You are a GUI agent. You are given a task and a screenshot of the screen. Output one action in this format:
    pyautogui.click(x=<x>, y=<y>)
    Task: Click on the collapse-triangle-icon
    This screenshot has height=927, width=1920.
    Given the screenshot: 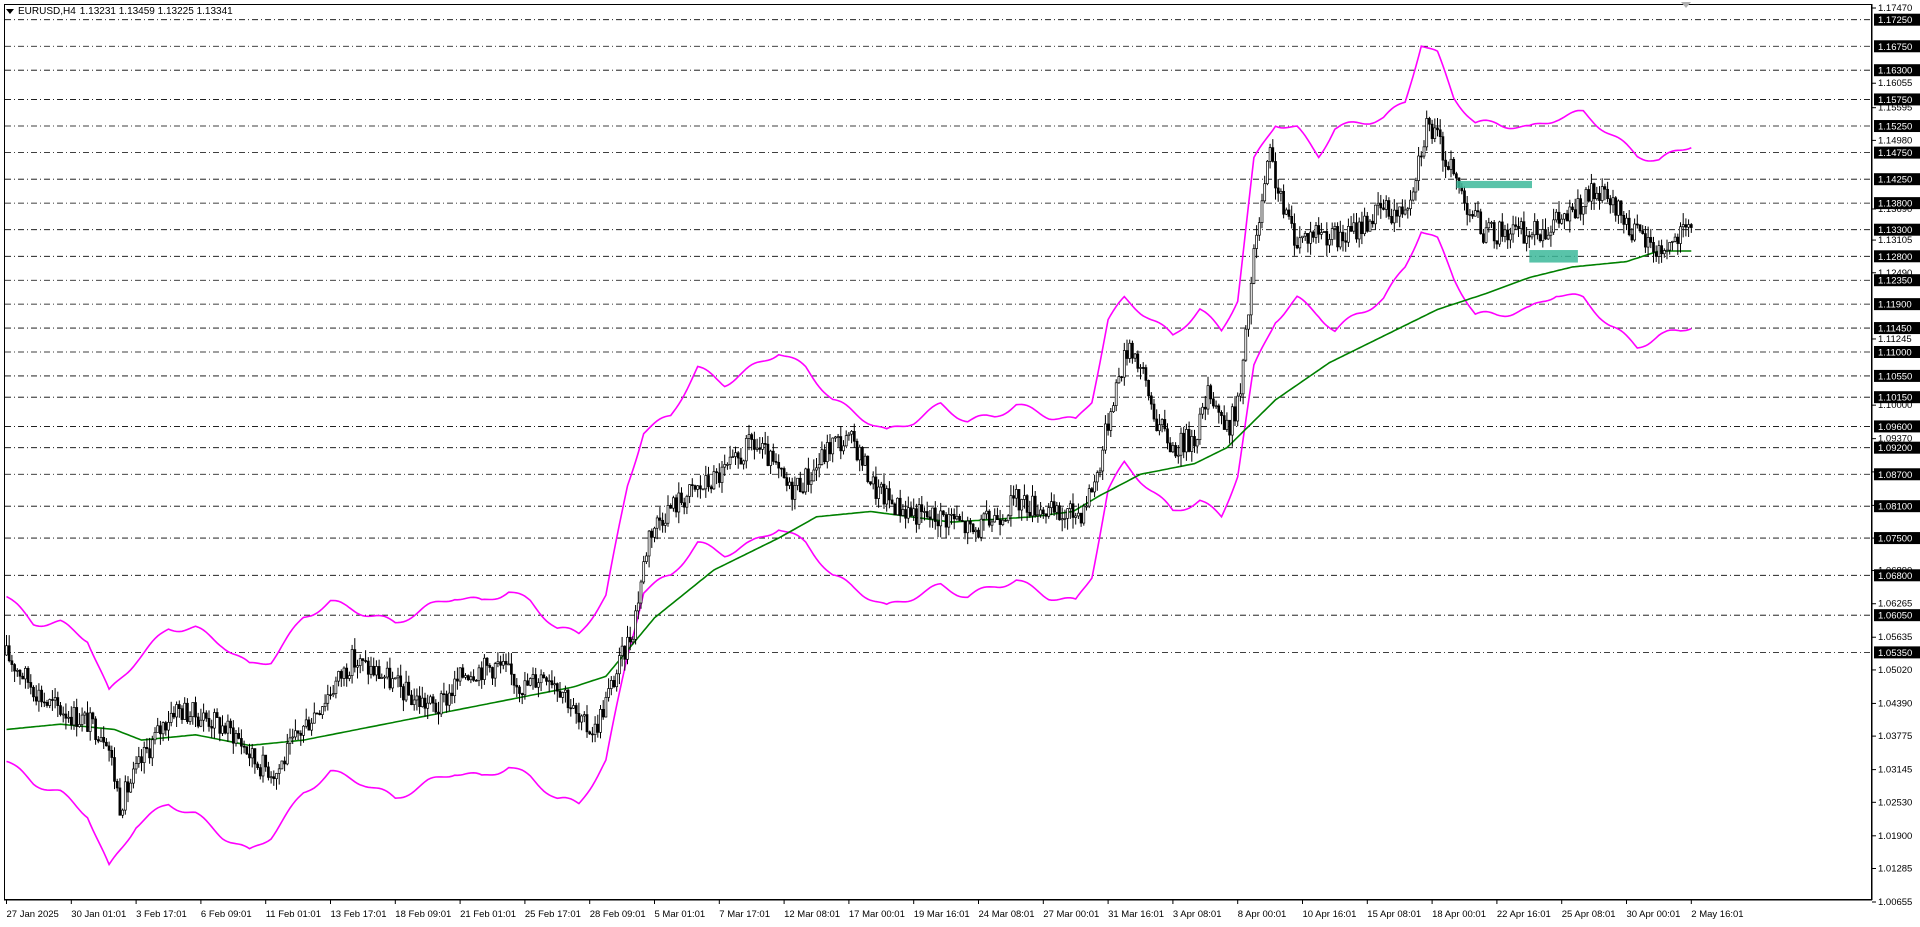 What is the action you would take?
    pyautogui.click(x=10, y=11)
    